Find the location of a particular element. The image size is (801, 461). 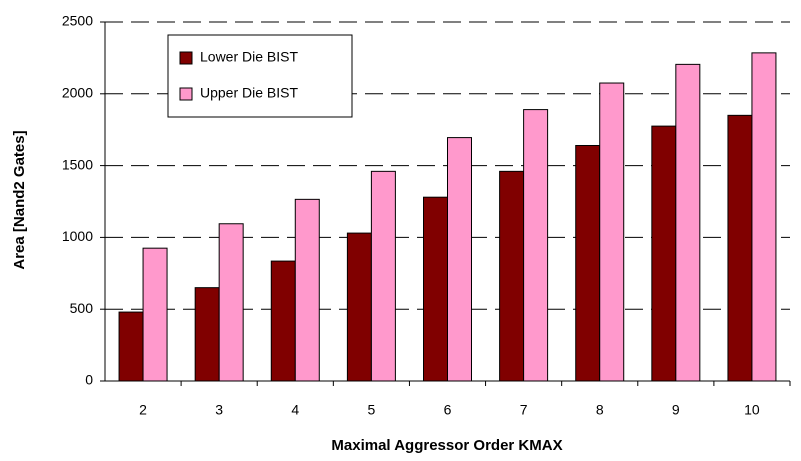

x-tick-label: 7 is located at coordinates (524, 410).